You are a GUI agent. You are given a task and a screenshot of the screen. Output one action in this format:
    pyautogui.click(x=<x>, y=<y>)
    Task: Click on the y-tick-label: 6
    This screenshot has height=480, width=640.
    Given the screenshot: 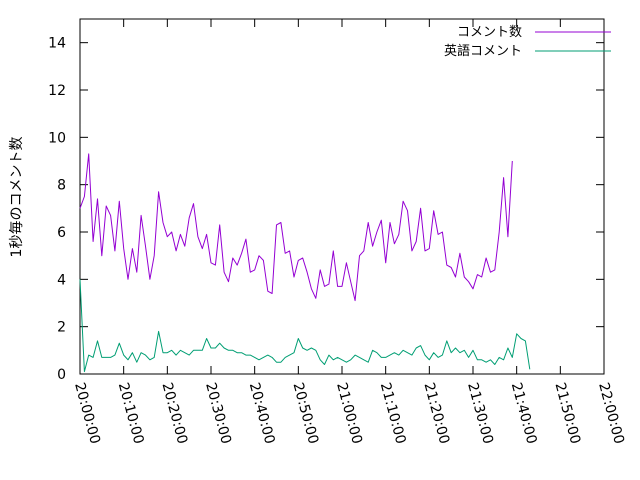 What is the action you would take?
    pyautogui.click(x=61, y=233)
    